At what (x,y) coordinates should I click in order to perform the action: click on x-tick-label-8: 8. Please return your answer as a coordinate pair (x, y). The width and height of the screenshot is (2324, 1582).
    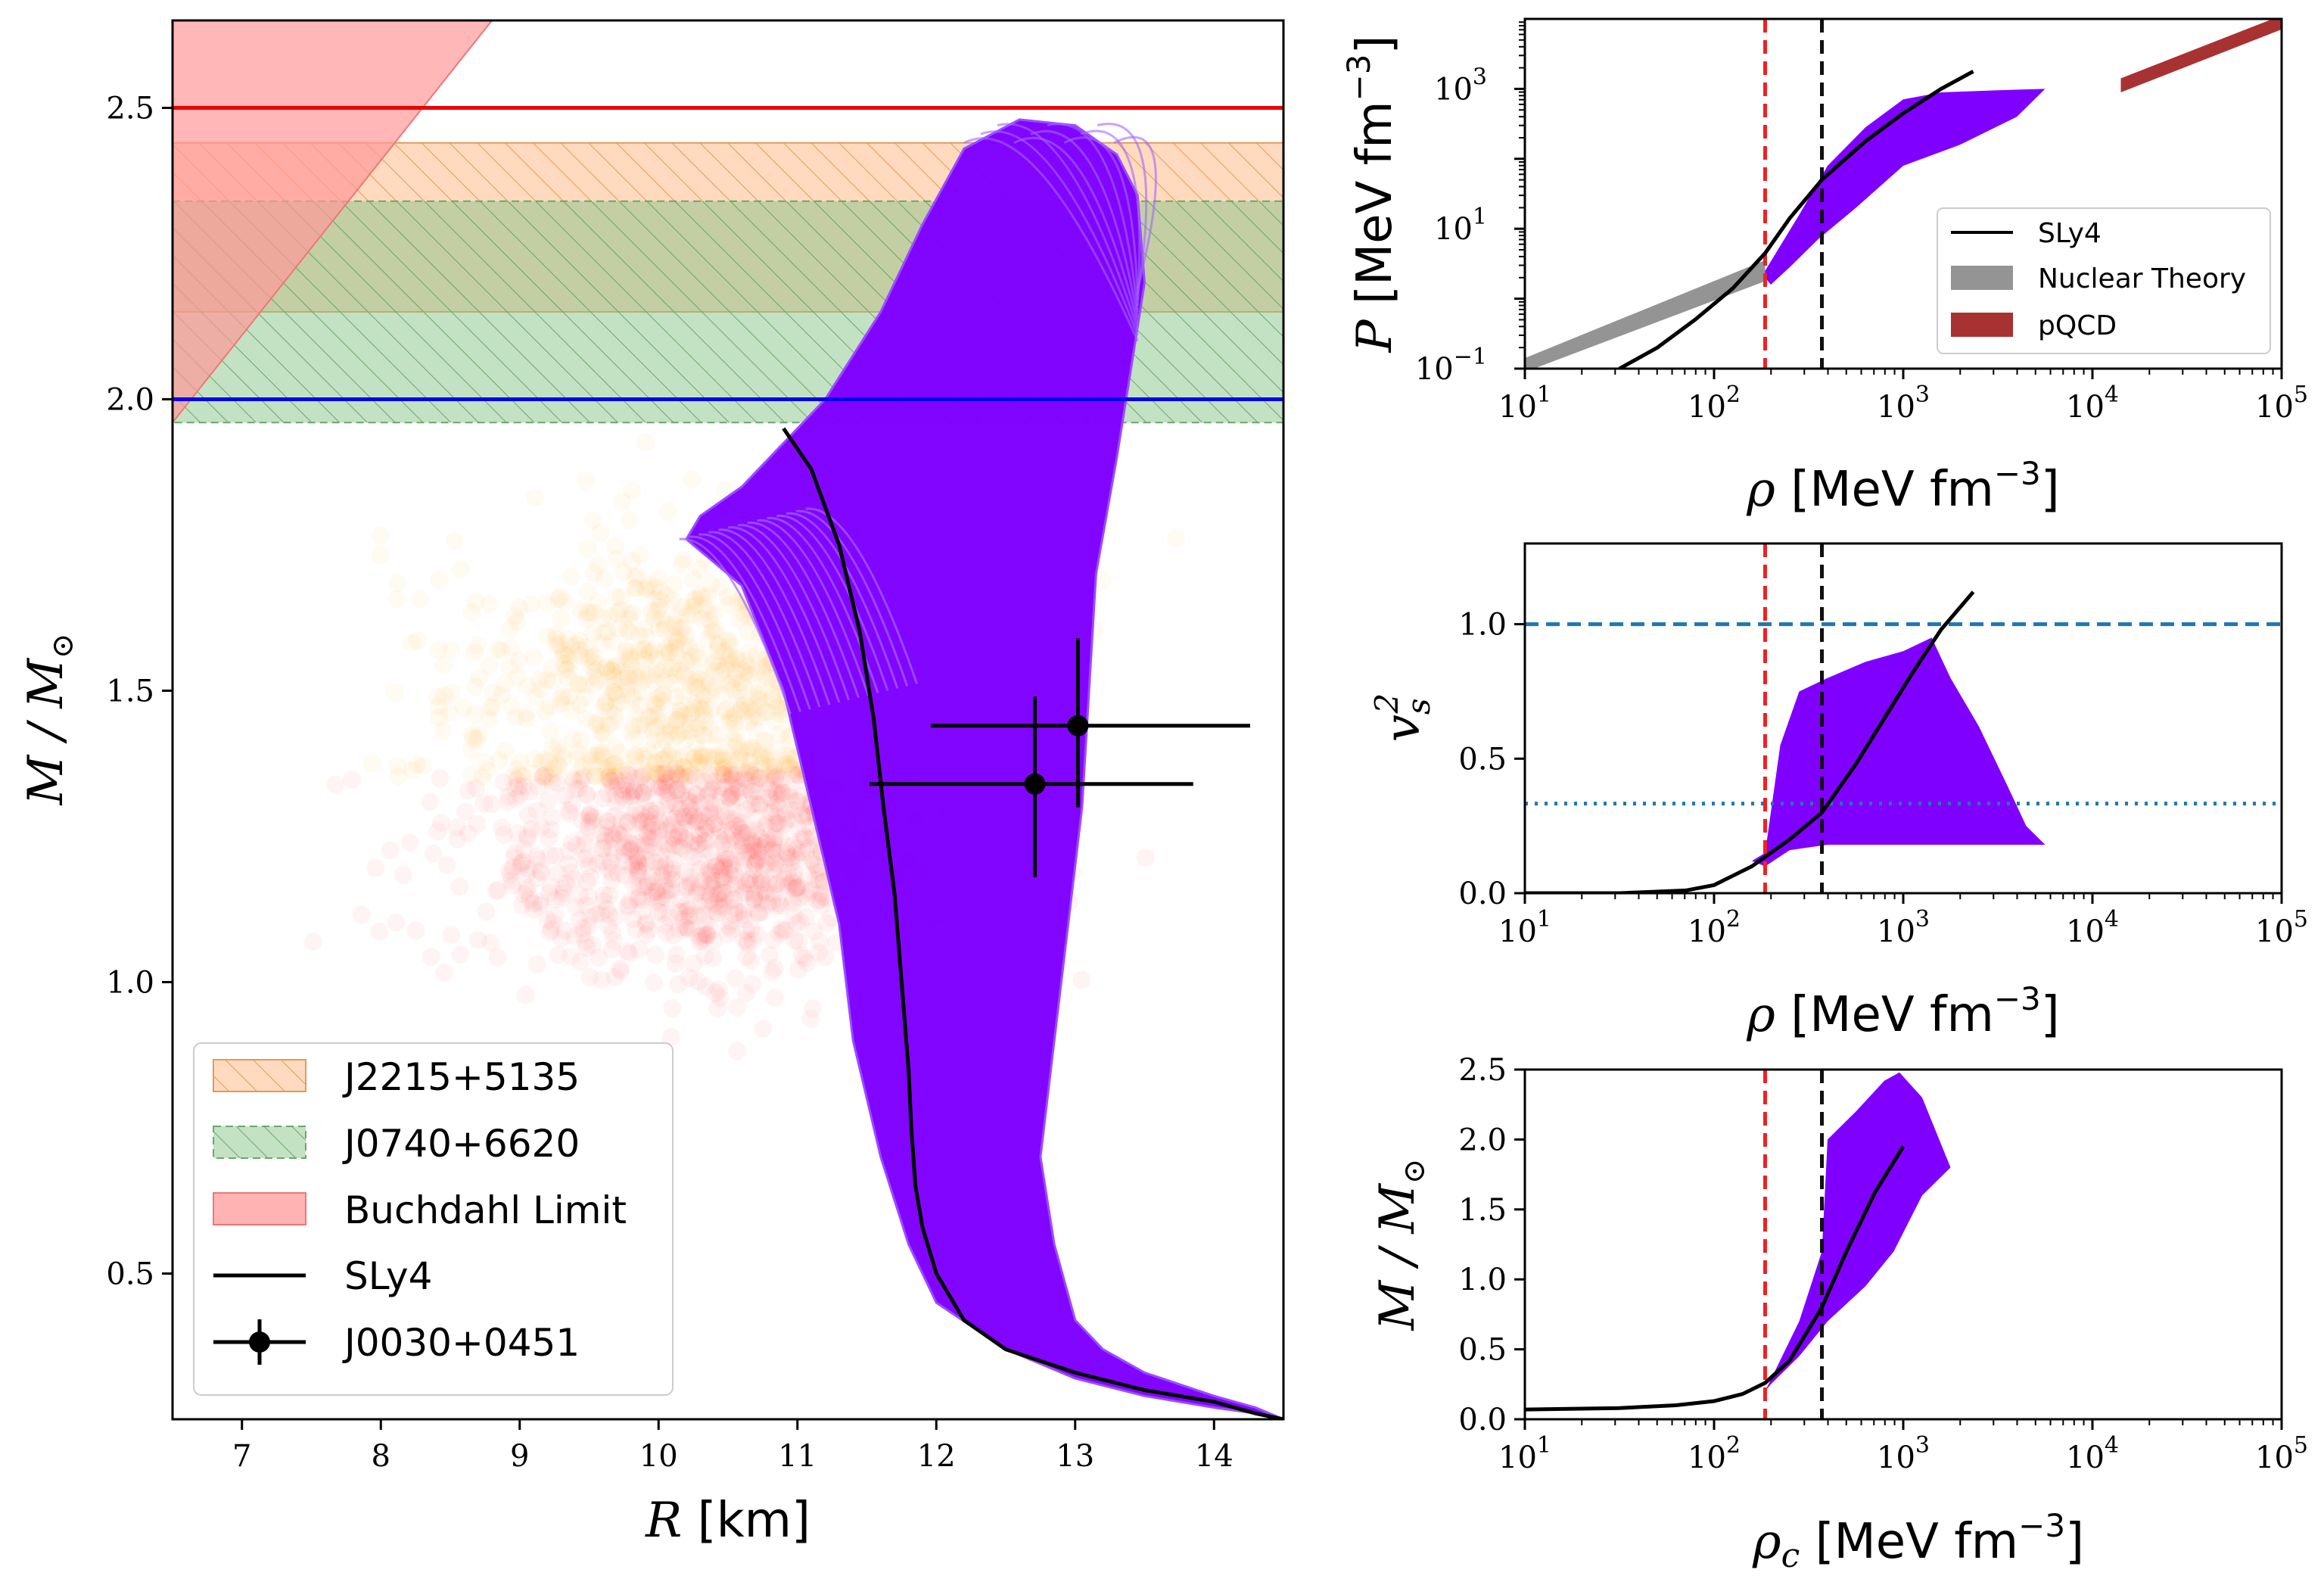
    Looking at the image, I should click on (381, 1456).